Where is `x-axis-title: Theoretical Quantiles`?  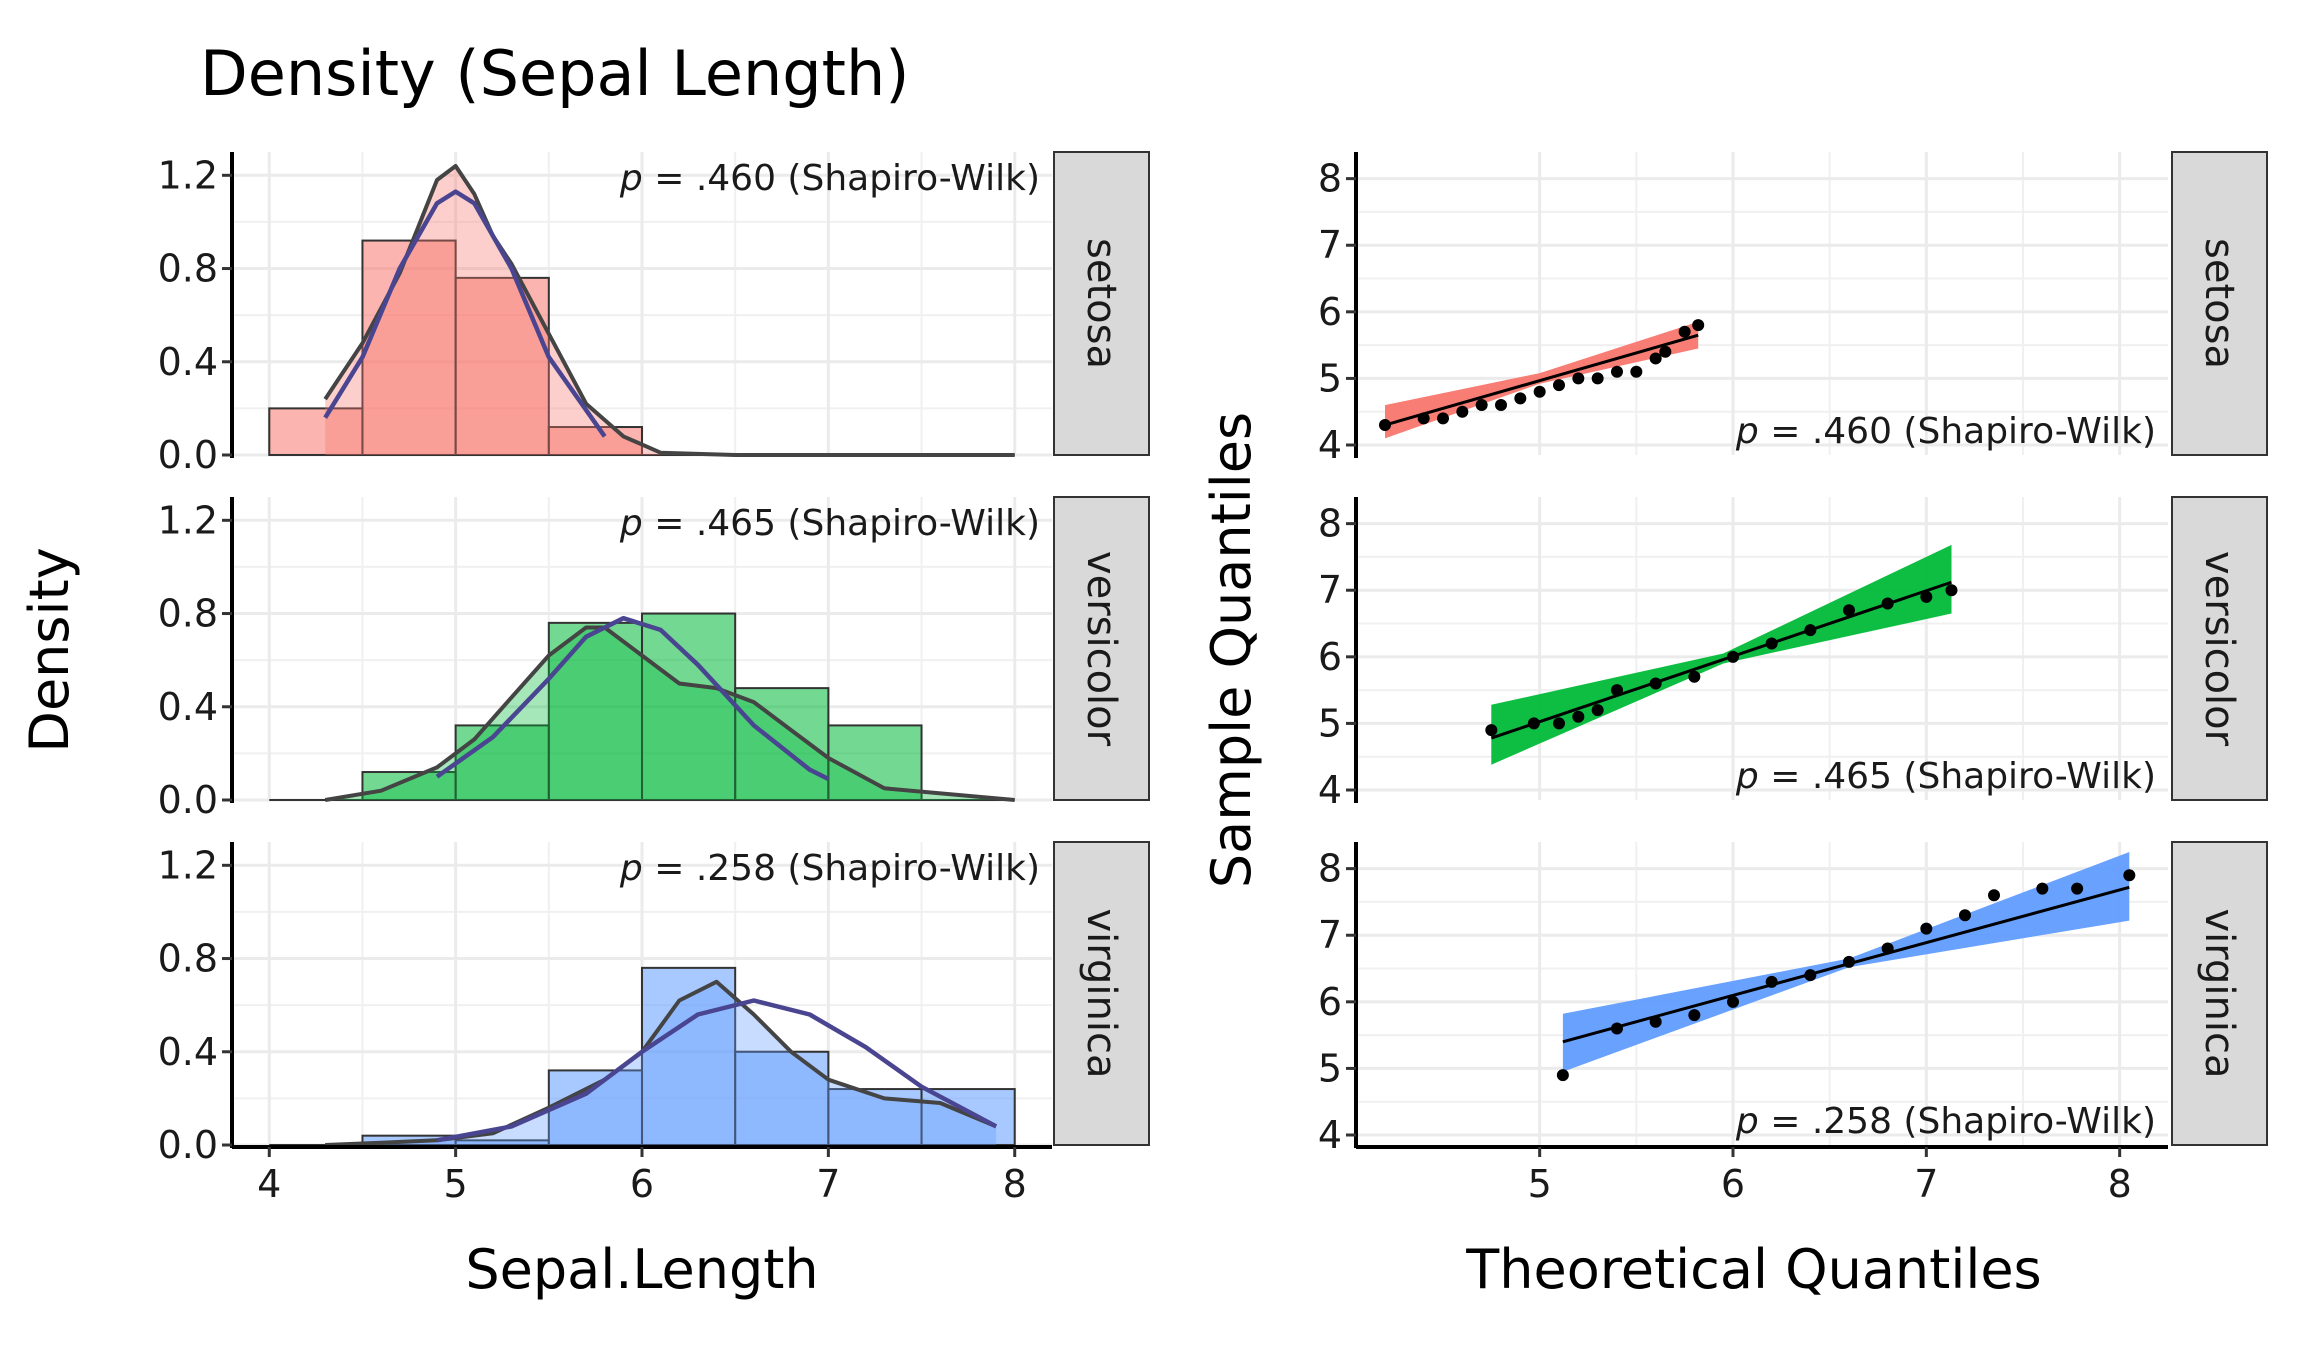 x-axis-title: Theoretical Quantiles is located at coordinates (1753, 1269).